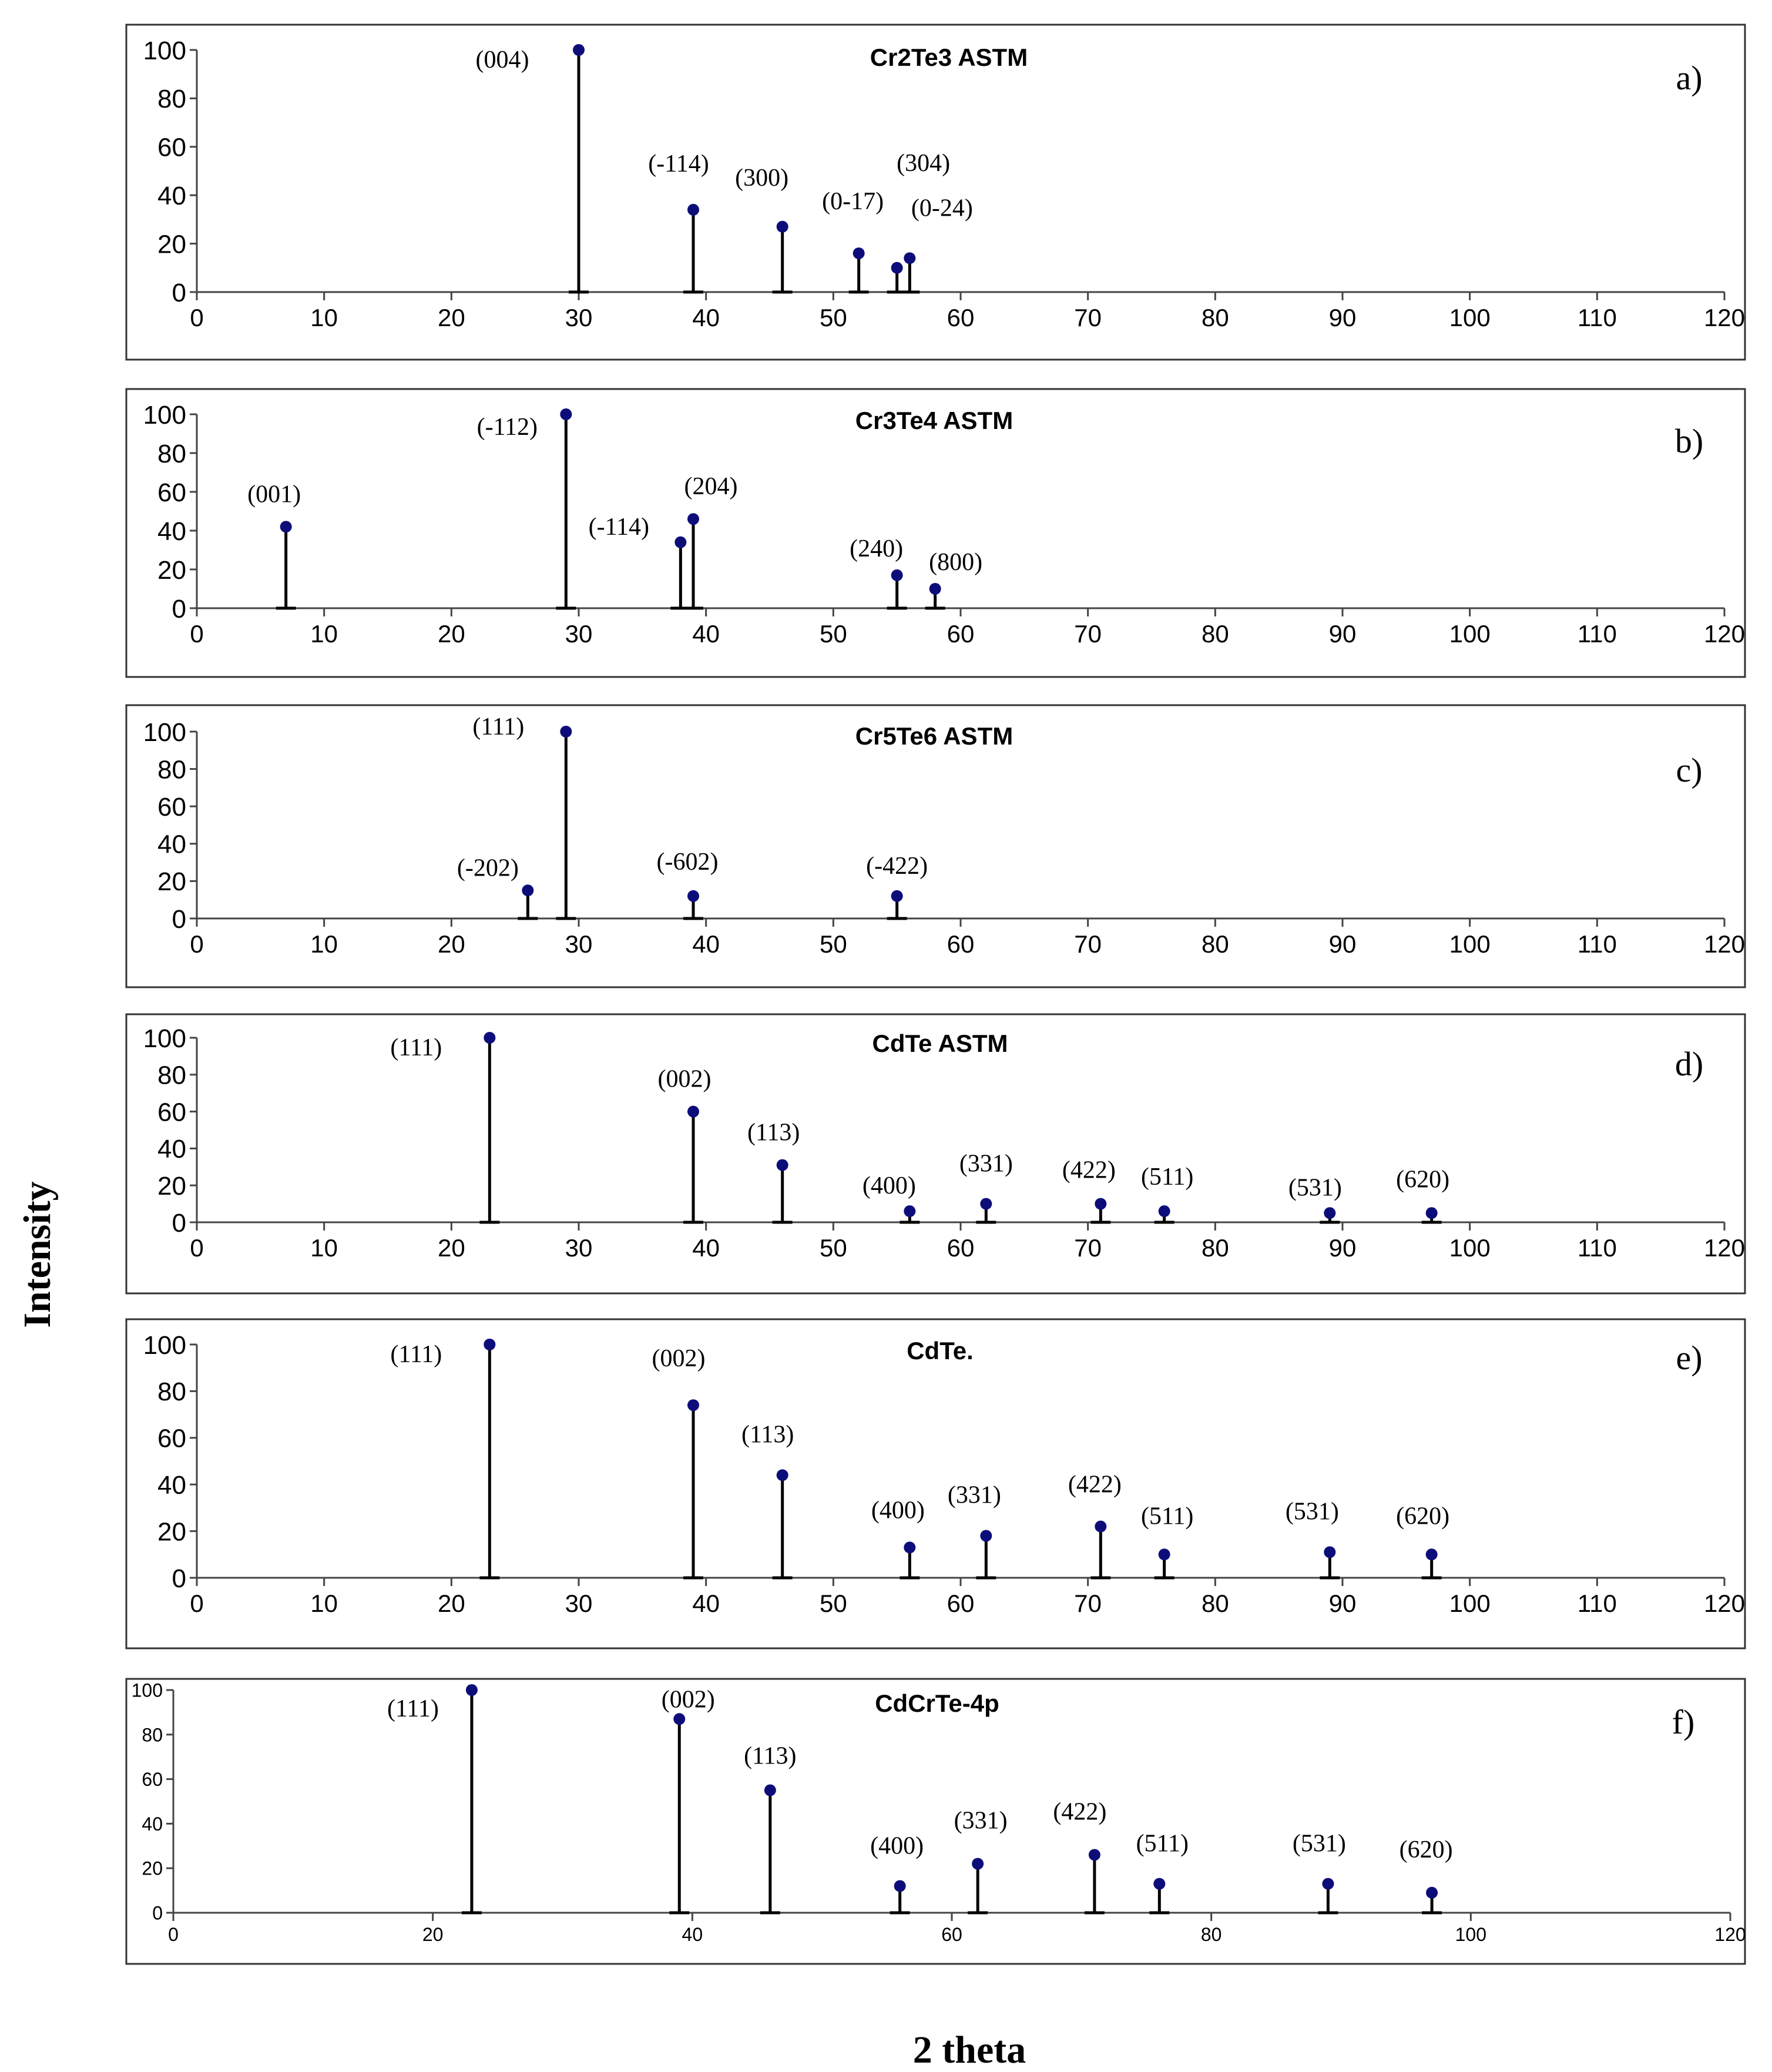 This screenshot has height=2072, width=1772. I want to click on peak-label: (620), so click(1422, 1517).